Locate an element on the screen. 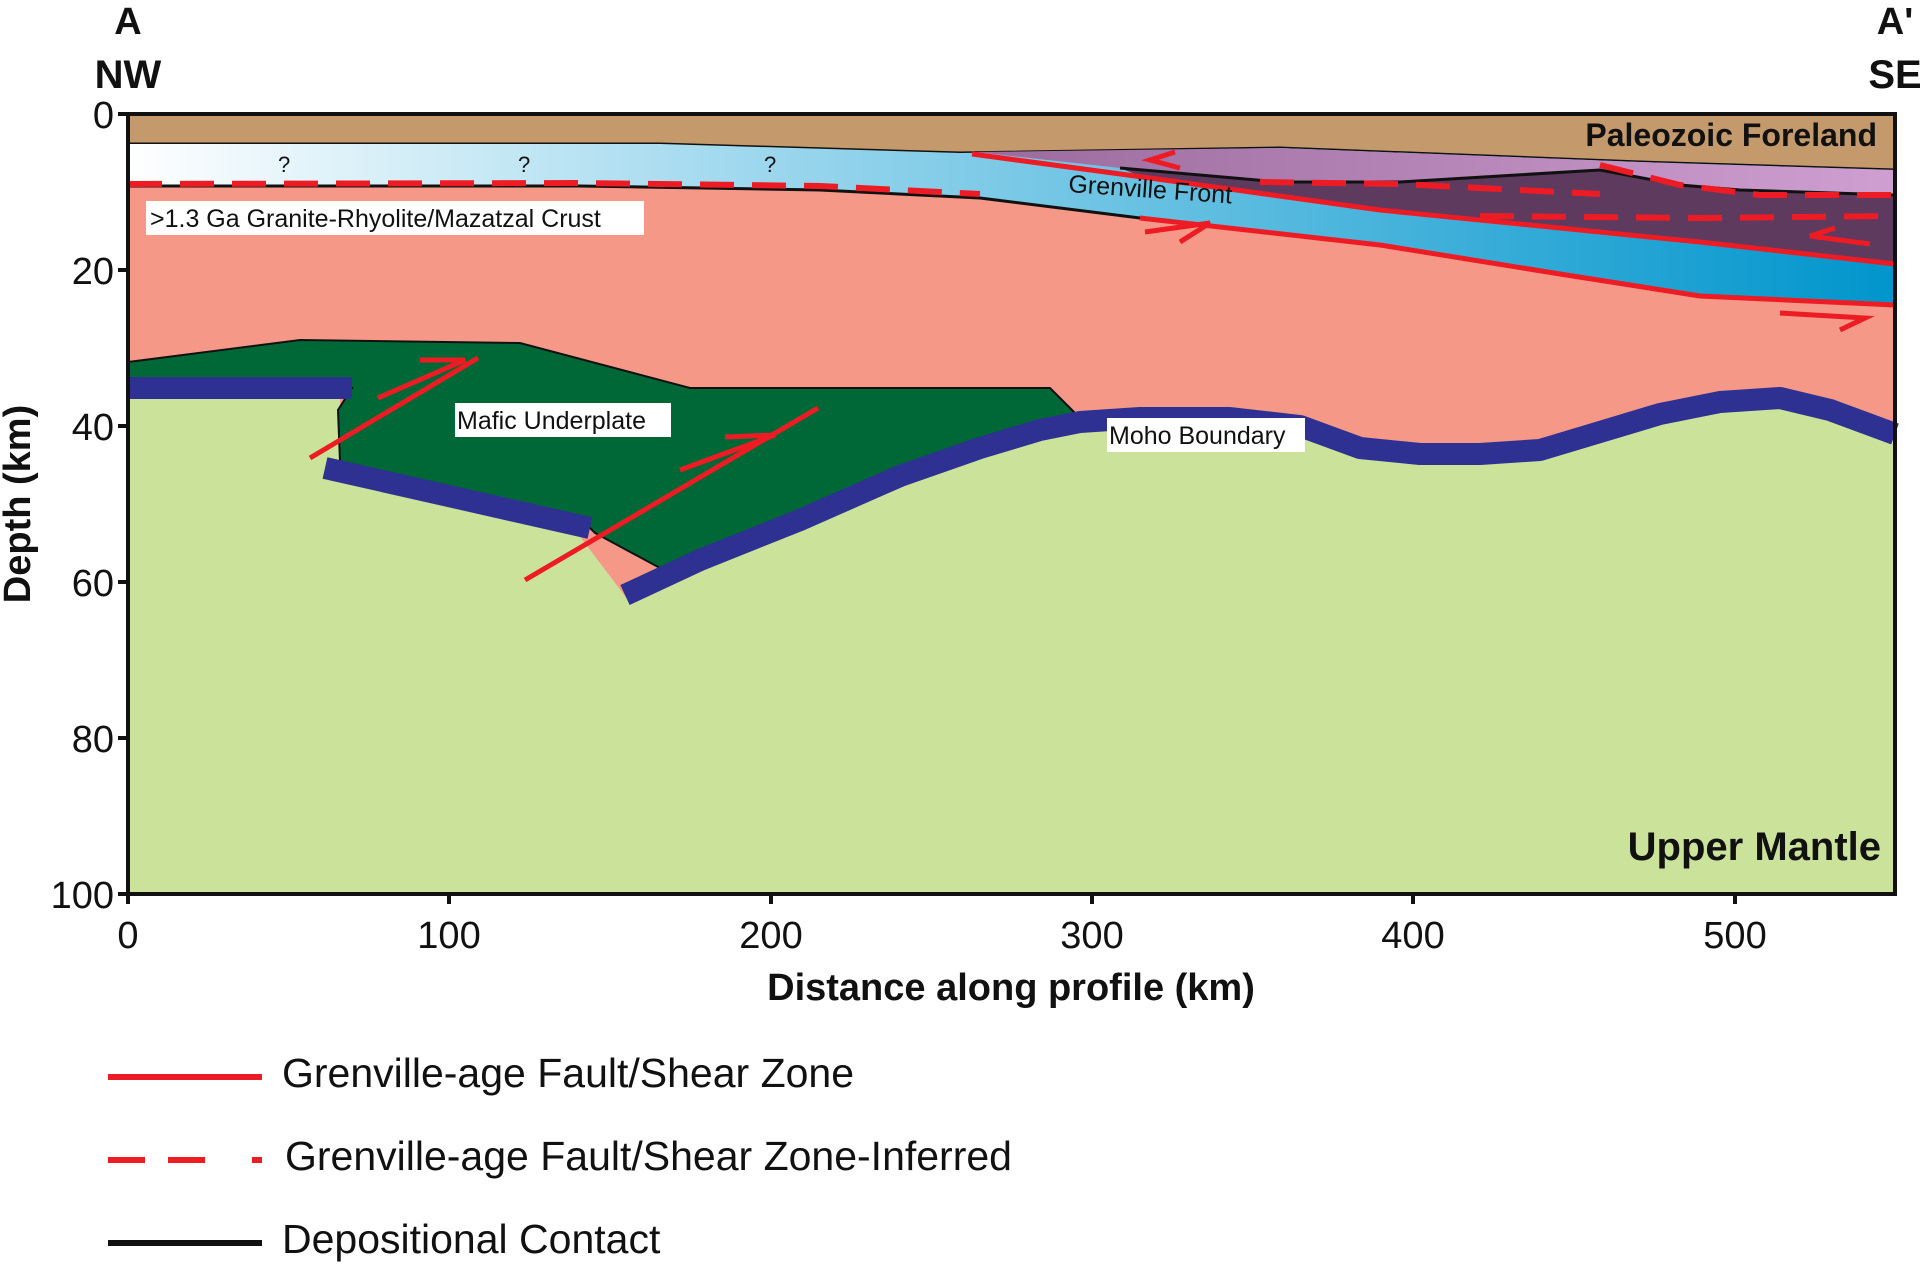  profile-end-label: A' is located at coordinates (1895, 22).